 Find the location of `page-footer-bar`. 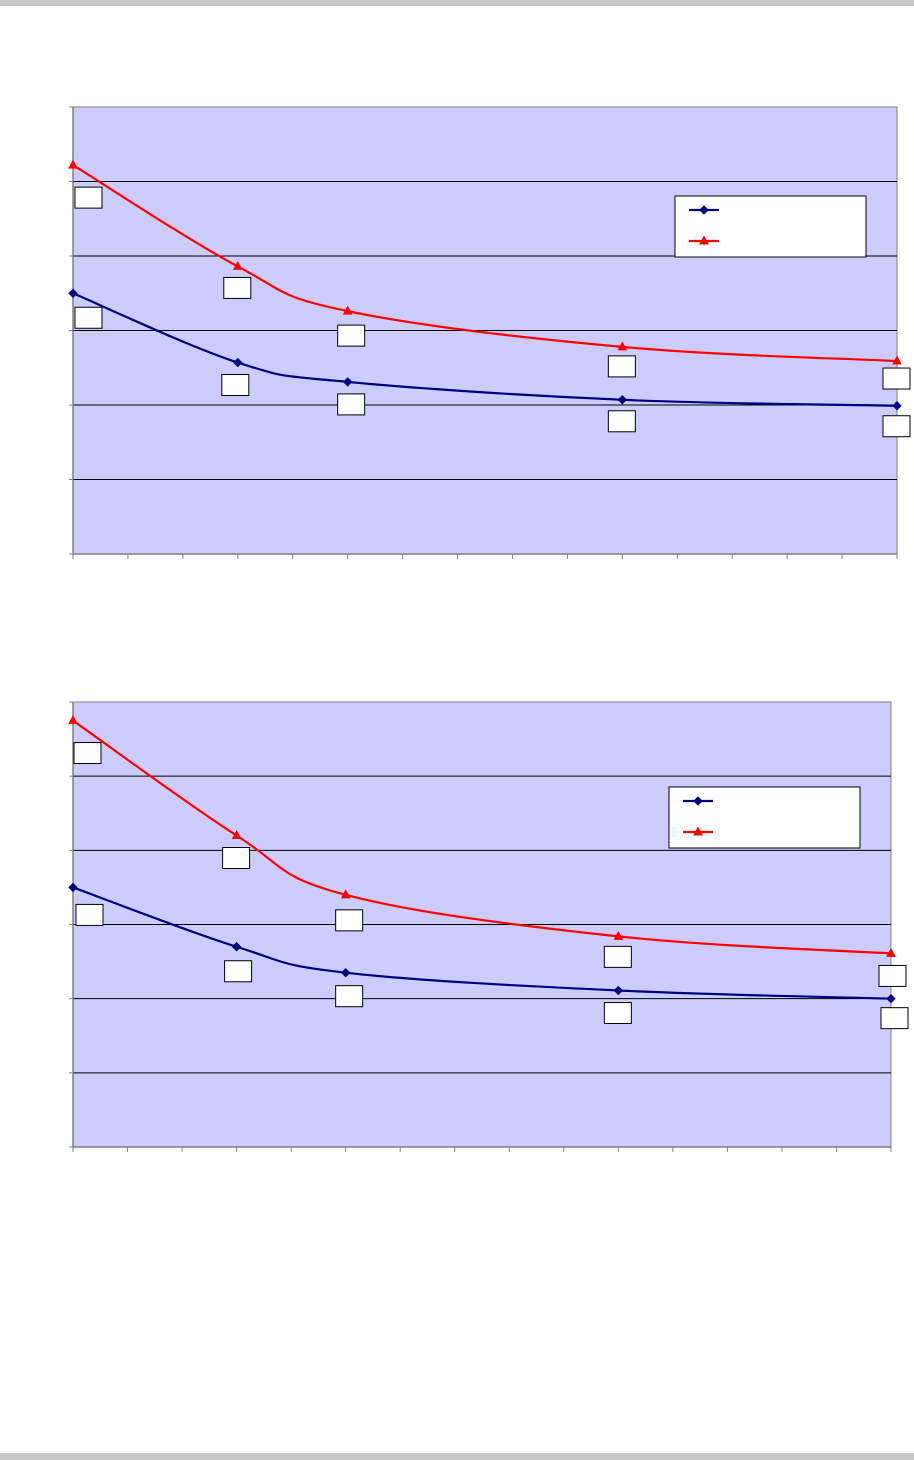

page-footer-bar is located at coordinates (457, 1456).